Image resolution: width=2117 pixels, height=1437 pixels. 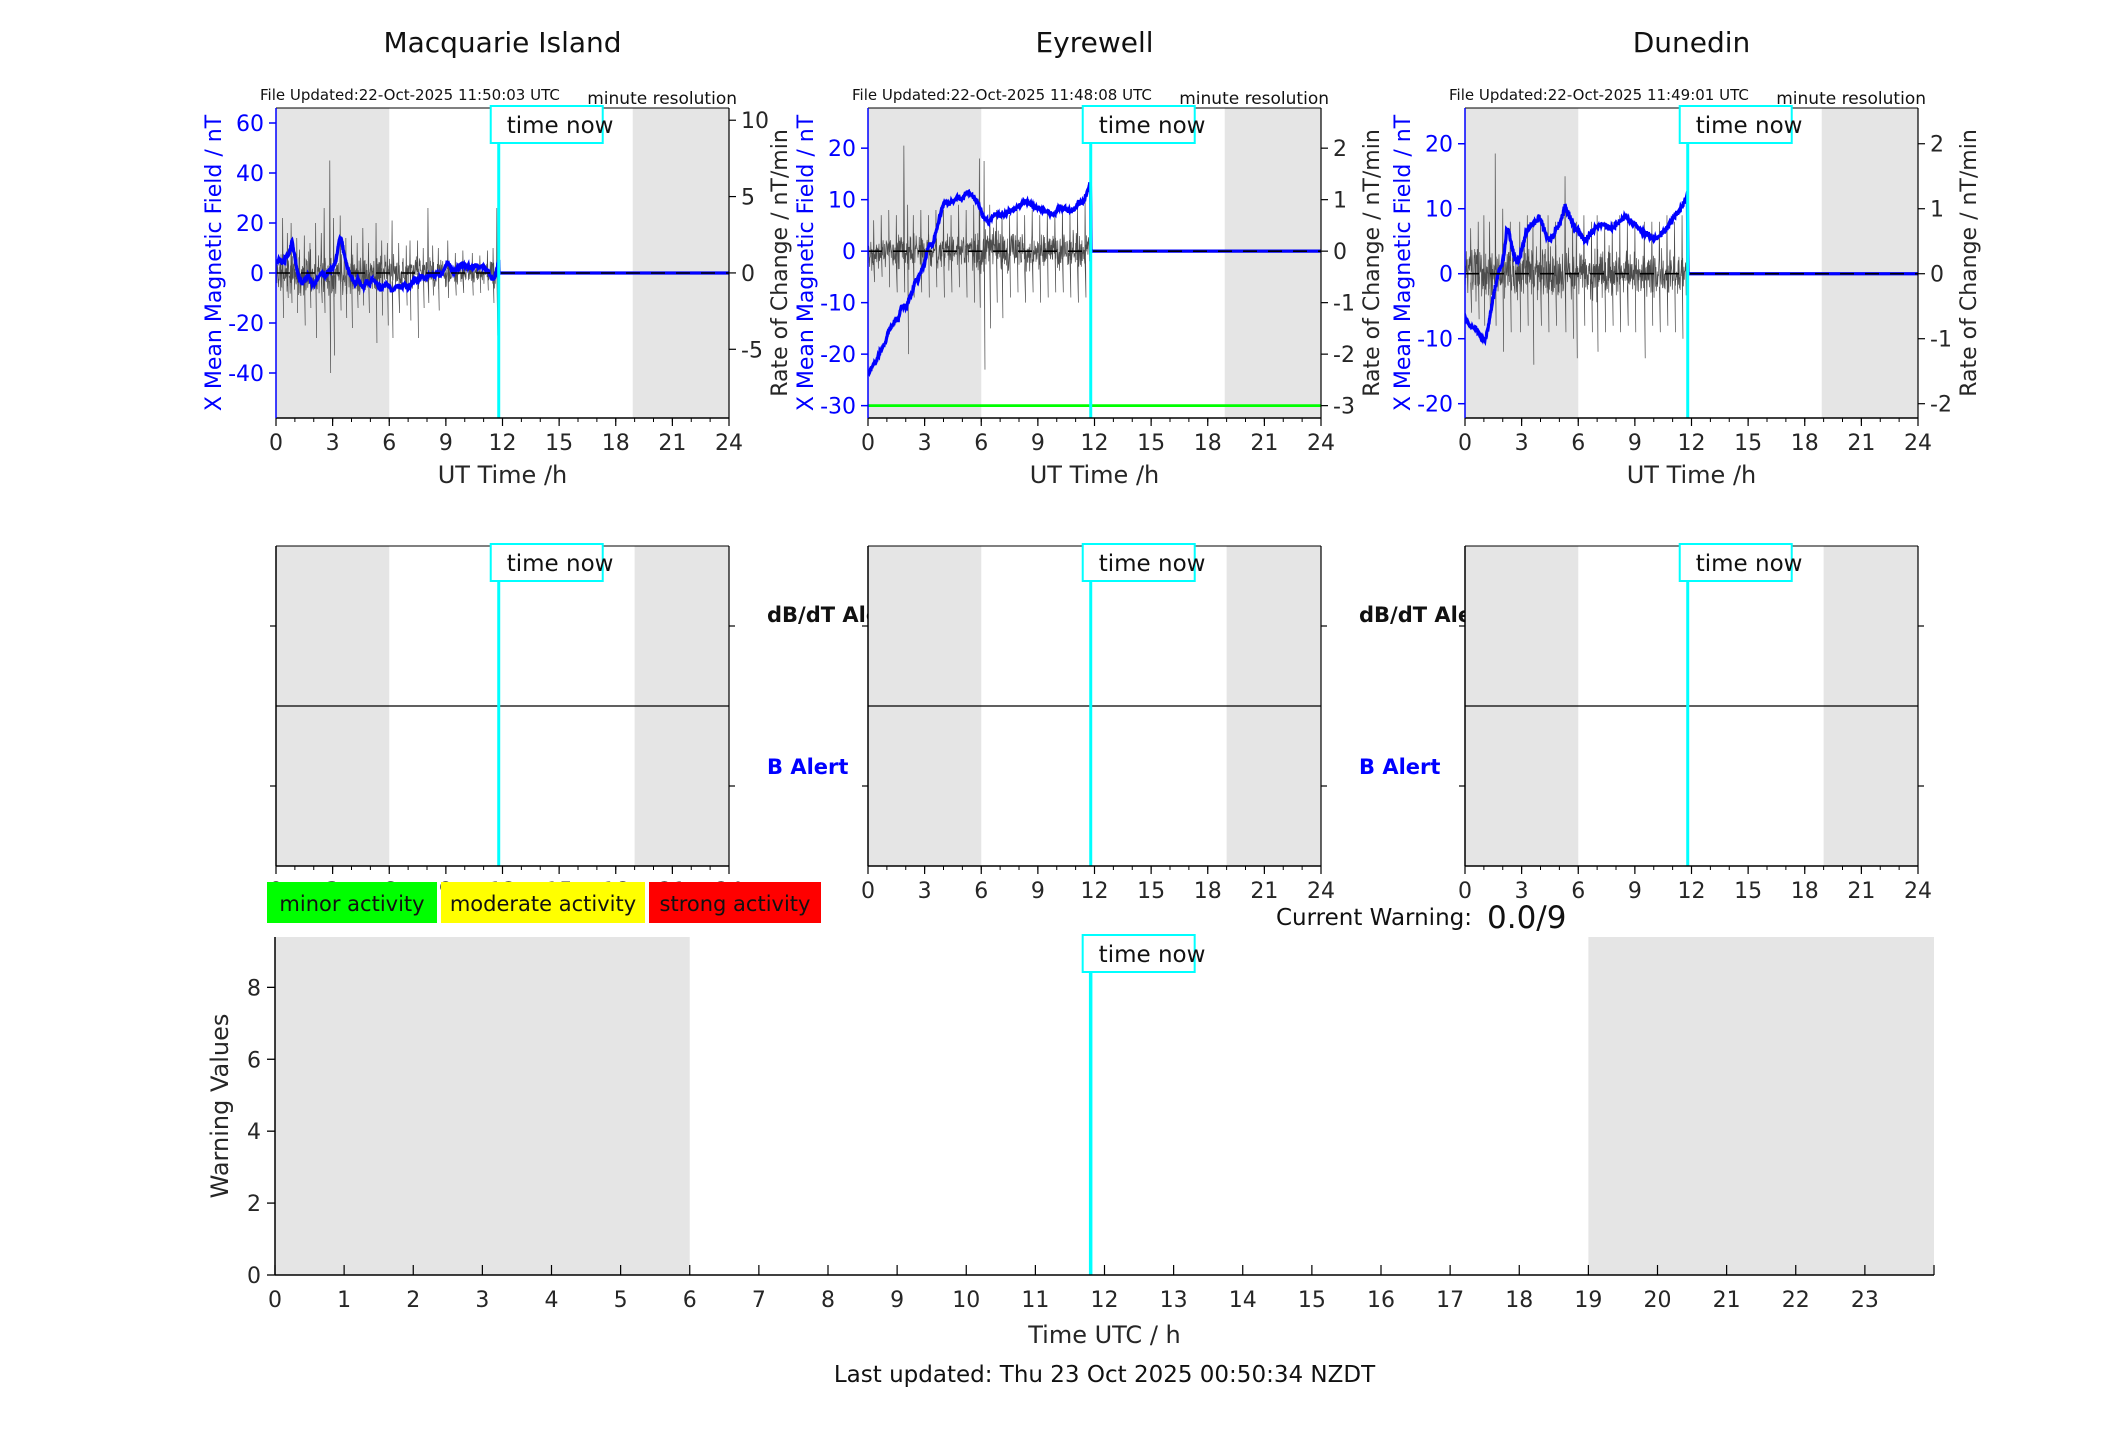 What do you see at coordinates (1695, 723) in the screenshot?
I see `alert-panel-3: 0 3 6 9 12 15 18 21 24 time now` at bounding box center [1695, 723].